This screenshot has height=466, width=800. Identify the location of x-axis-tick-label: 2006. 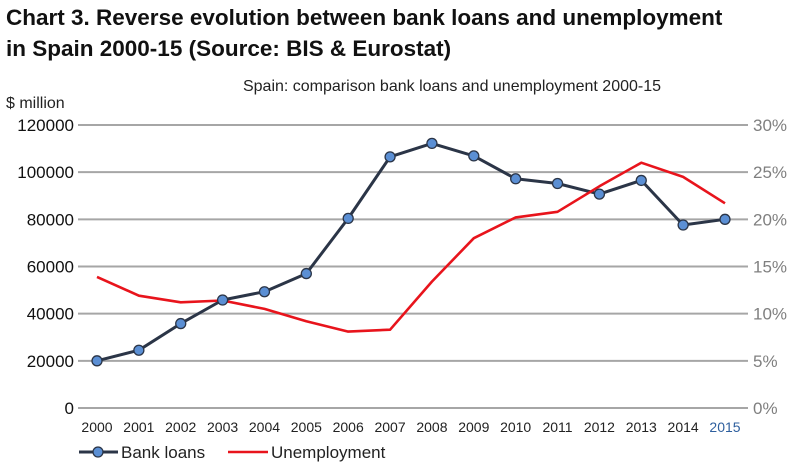
(348, 427).